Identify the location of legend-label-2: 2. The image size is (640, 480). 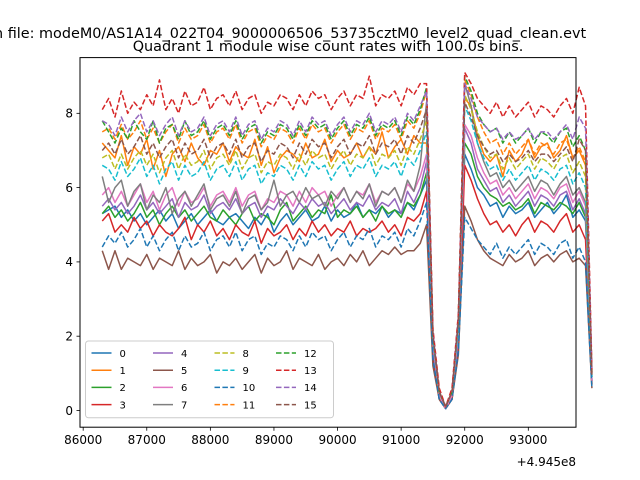
(123, 388).